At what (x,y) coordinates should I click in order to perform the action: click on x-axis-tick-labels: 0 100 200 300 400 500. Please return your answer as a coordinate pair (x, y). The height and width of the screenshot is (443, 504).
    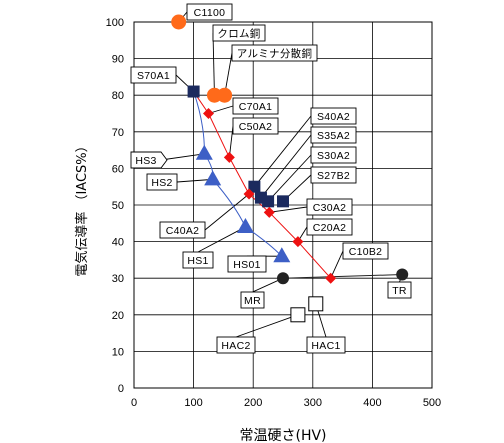
    Looking at the image, I should click on (286, 403).